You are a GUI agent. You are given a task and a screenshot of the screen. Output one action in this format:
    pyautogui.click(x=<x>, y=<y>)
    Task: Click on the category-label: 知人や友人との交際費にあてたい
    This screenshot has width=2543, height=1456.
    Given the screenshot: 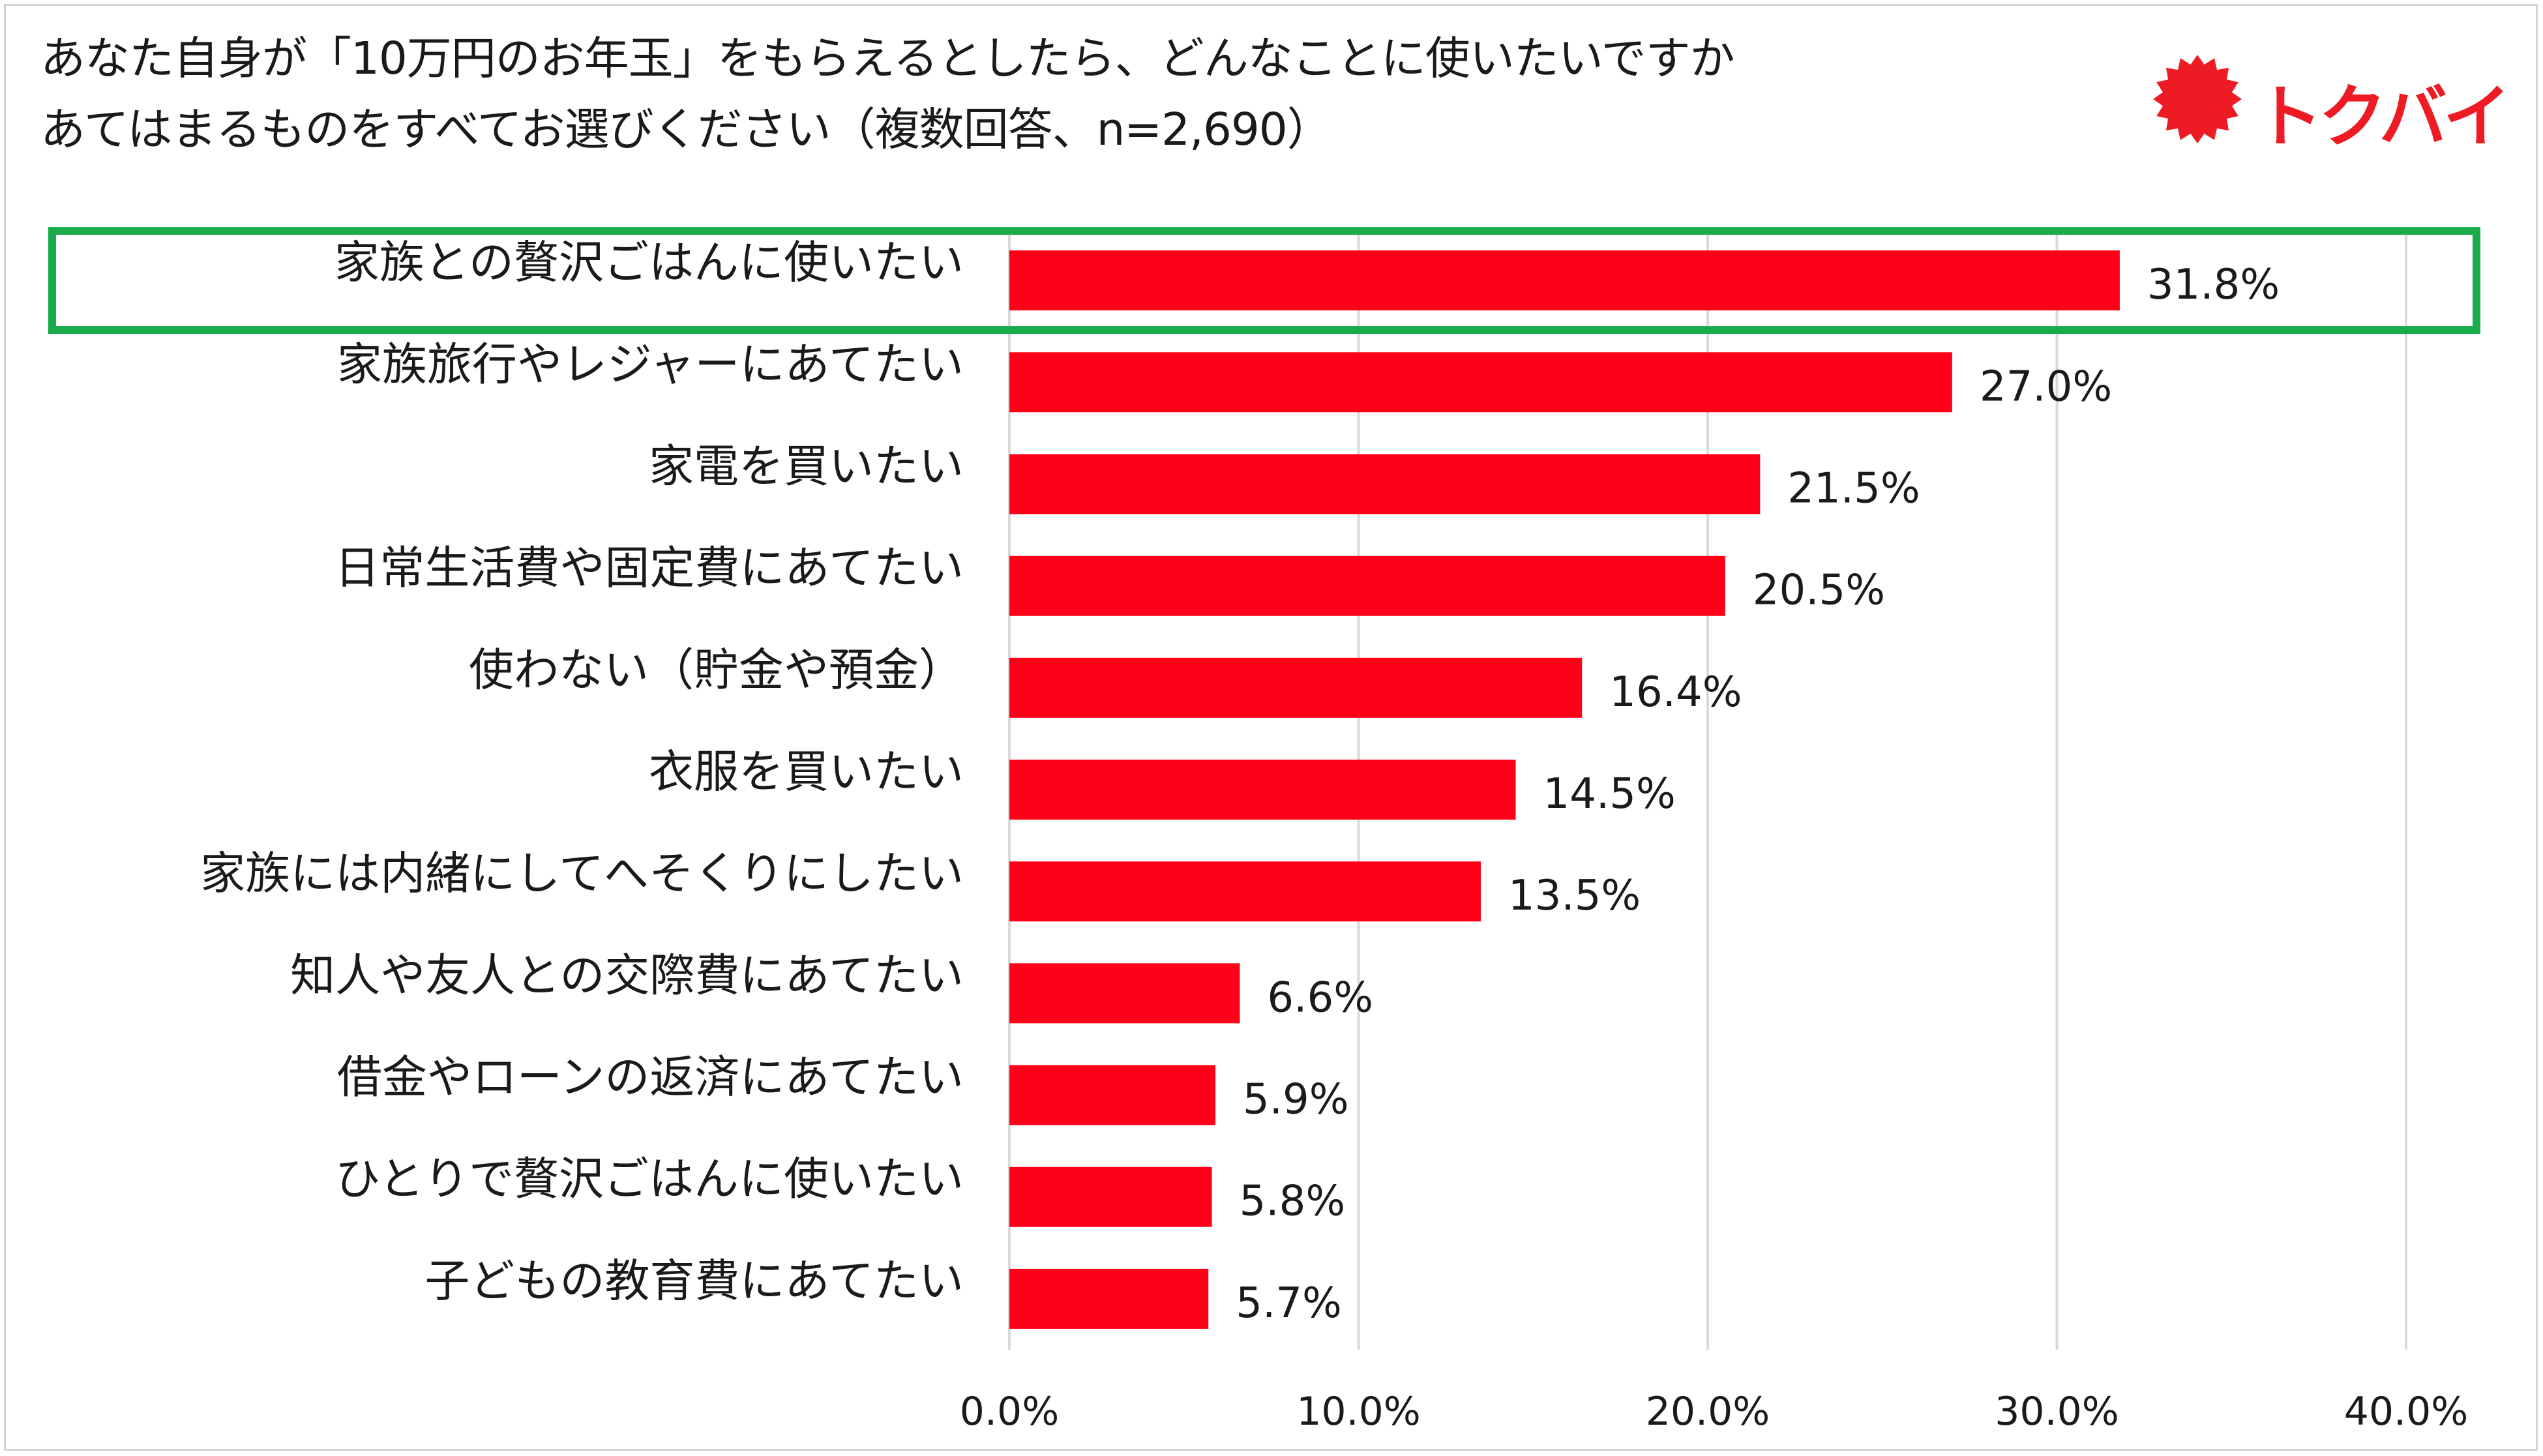 What is the action you would take?
    pyautogui.click(x=627, y=976)
    